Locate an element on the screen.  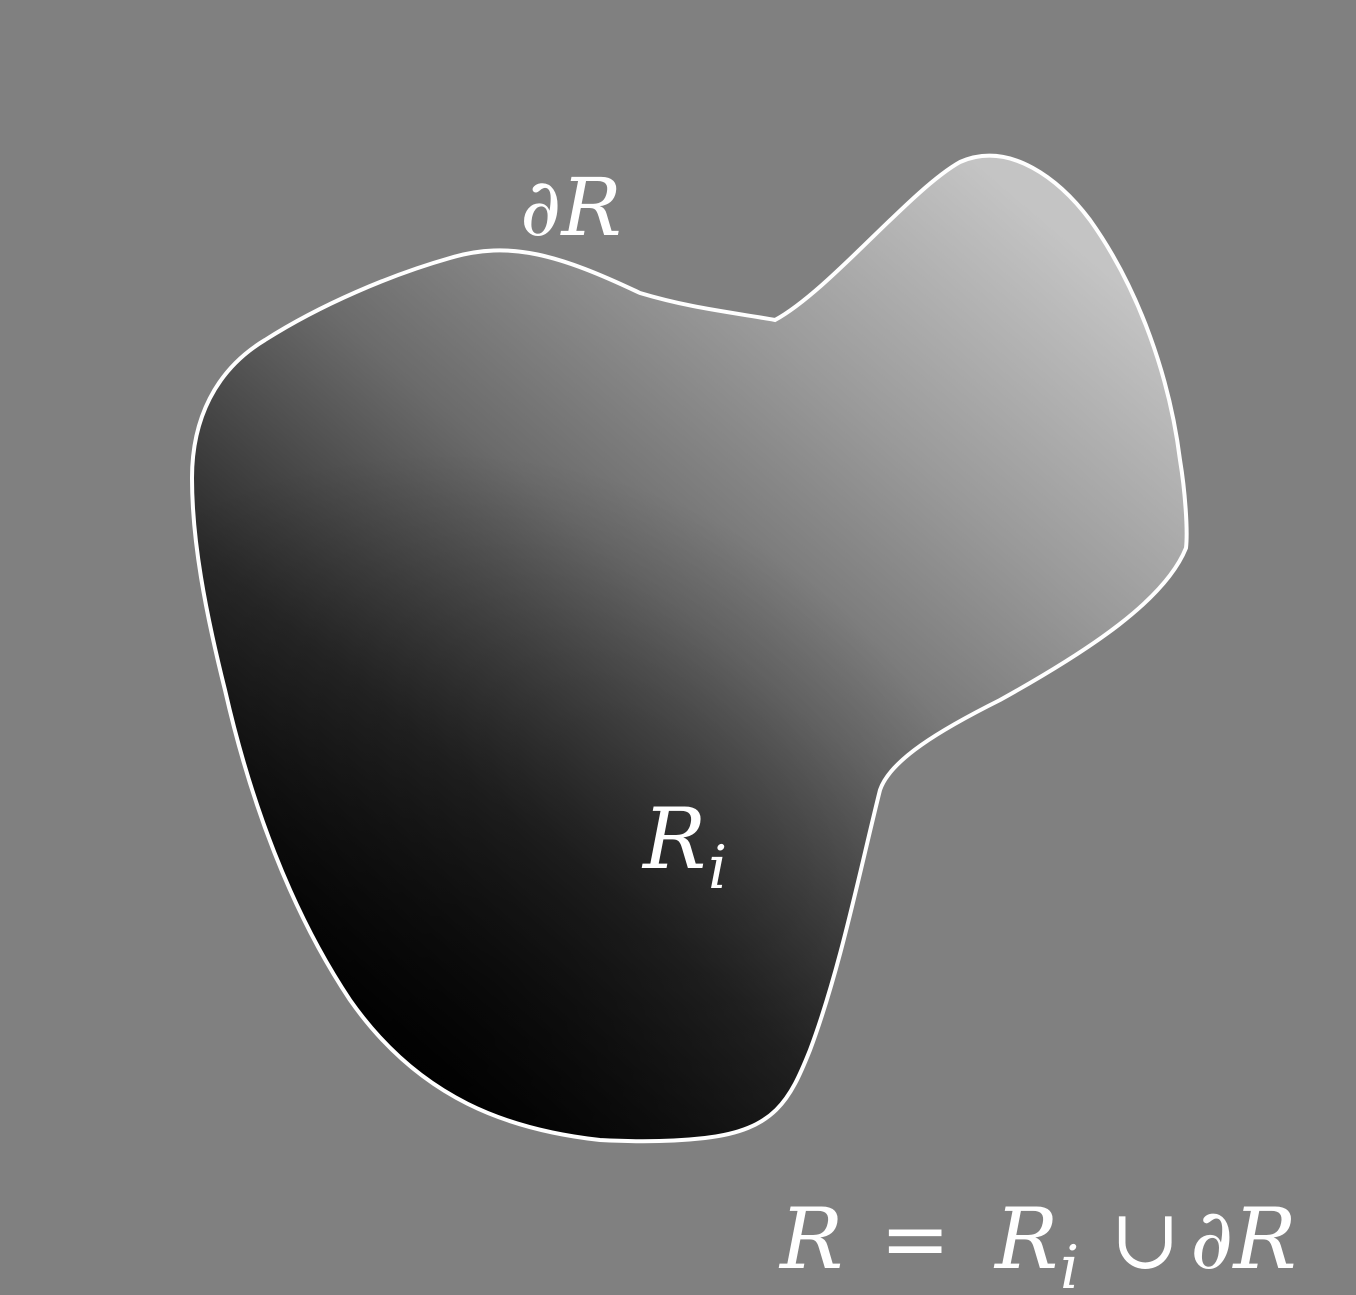
equation-boundary: ∂R is located at coordinates (1243, 1239).